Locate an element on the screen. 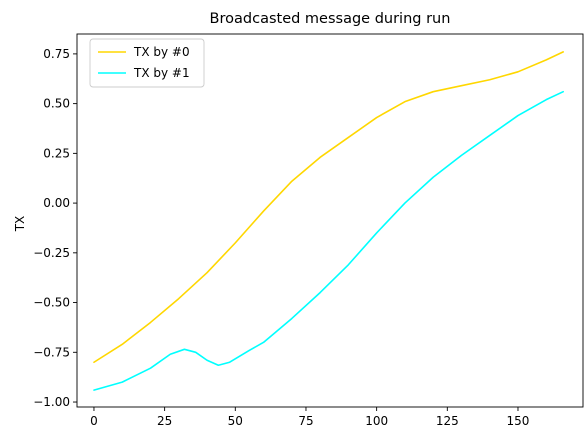 The height and width of the screenshot is (435, 587). x-tick-label: 25 is located at coordinates (164, 421).